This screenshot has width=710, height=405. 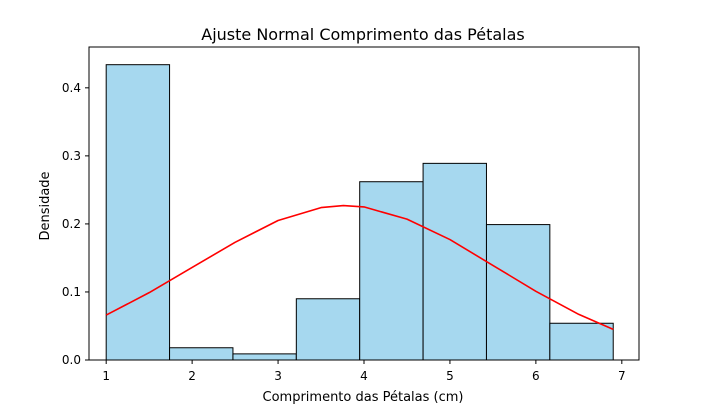 What do you see at coordinates (364, 376) in the screenshot?
I see `x-tick-label: 4` at bounding box center [364, 376].